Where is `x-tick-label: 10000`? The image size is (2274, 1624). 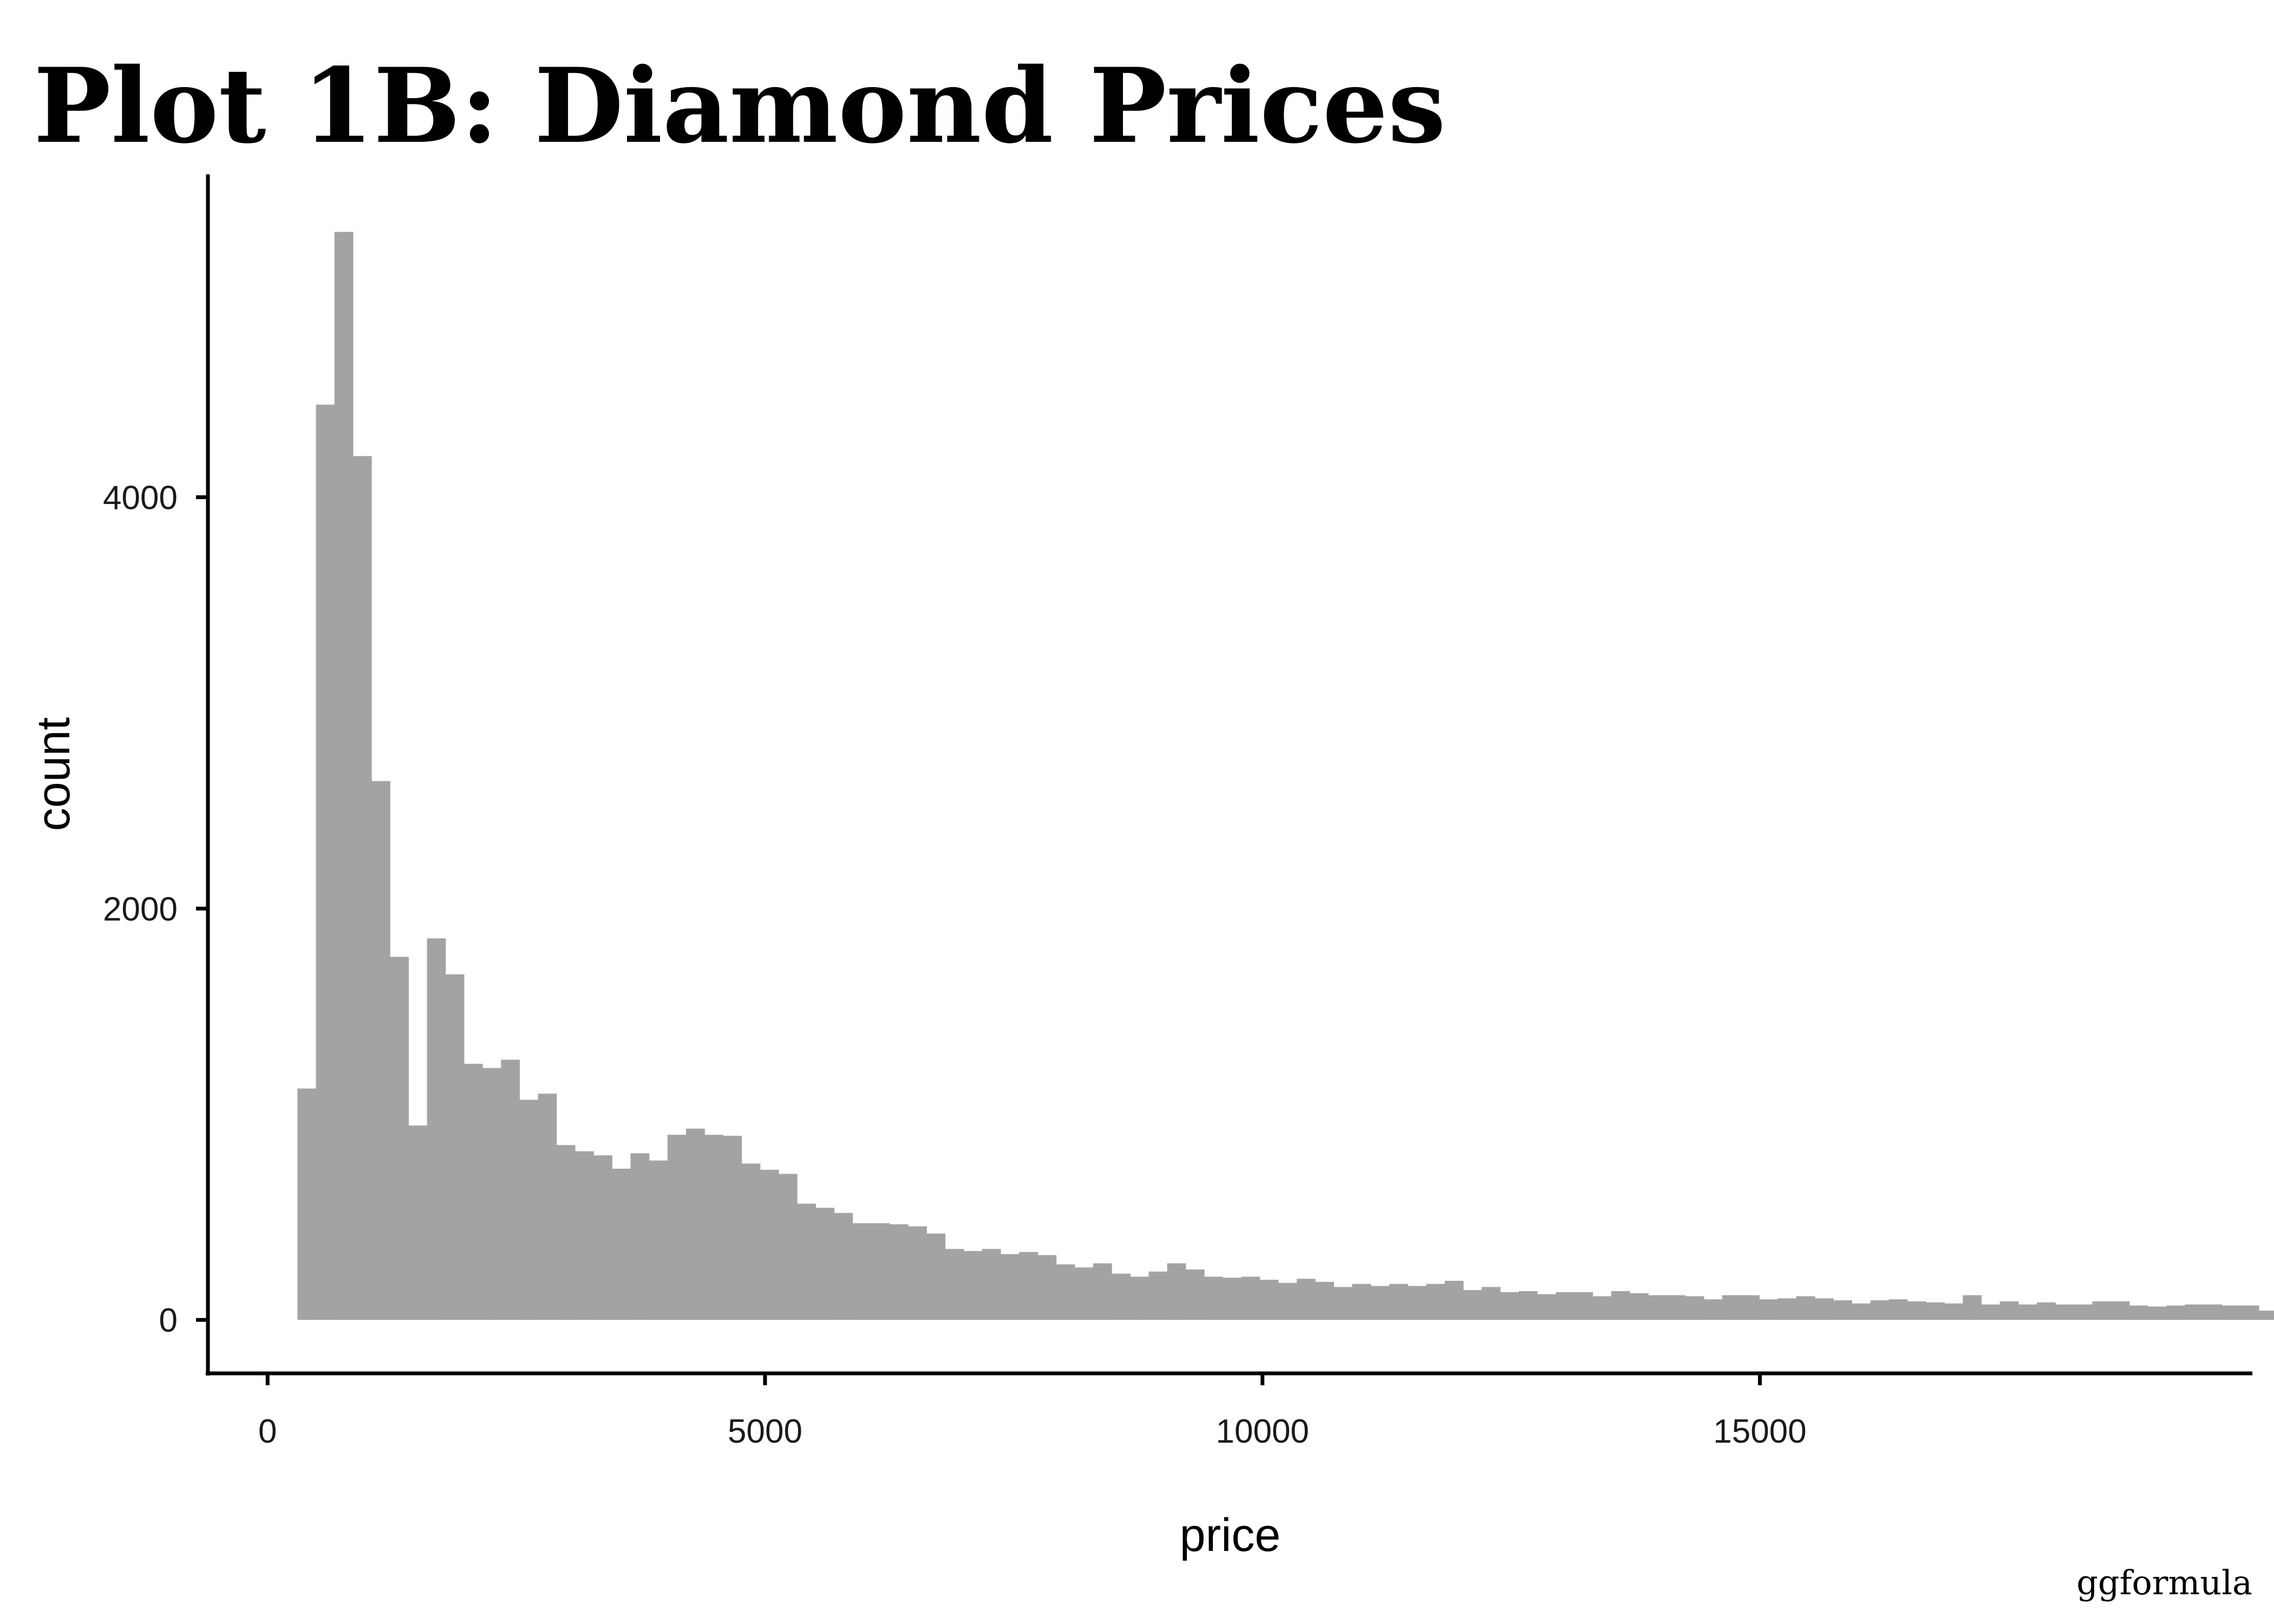 x-tick-label: 10000 is located at coordinates (1263, 1431).